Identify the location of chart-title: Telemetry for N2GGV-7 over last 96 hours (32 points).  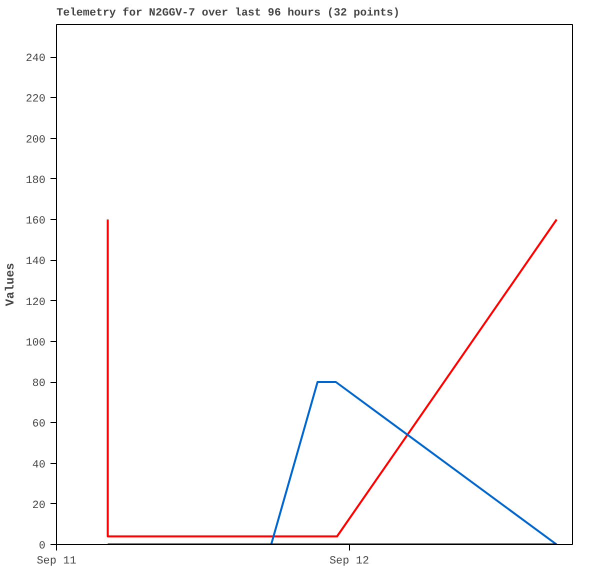
(228, 13).